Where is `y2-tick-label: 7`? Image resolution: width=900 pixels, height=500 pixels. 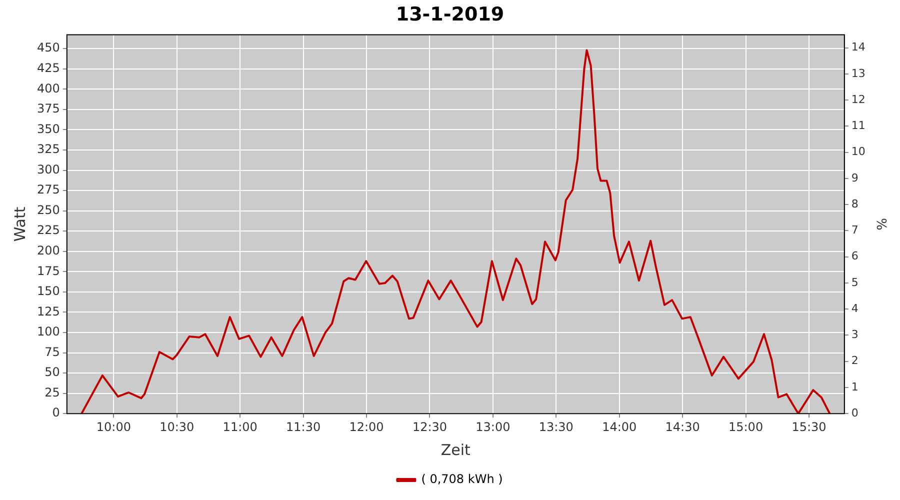 y2-tick-label: 7 is located at coordinates (854, 230).